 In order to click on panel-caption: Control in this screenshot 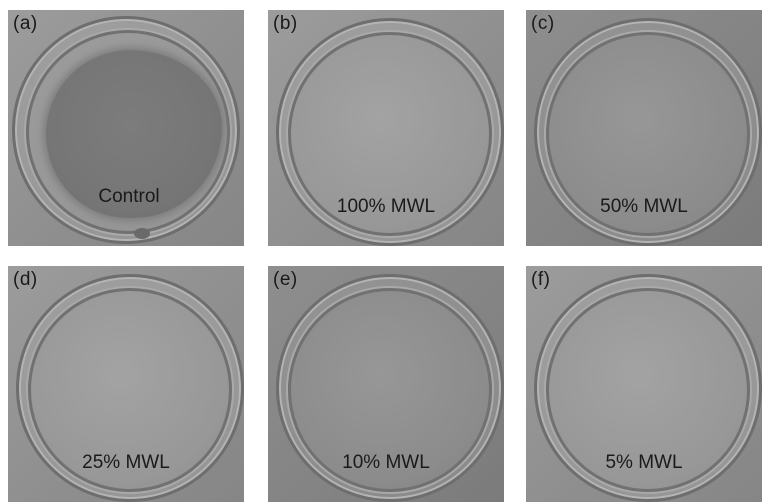, I will do `click(129, 196)`.